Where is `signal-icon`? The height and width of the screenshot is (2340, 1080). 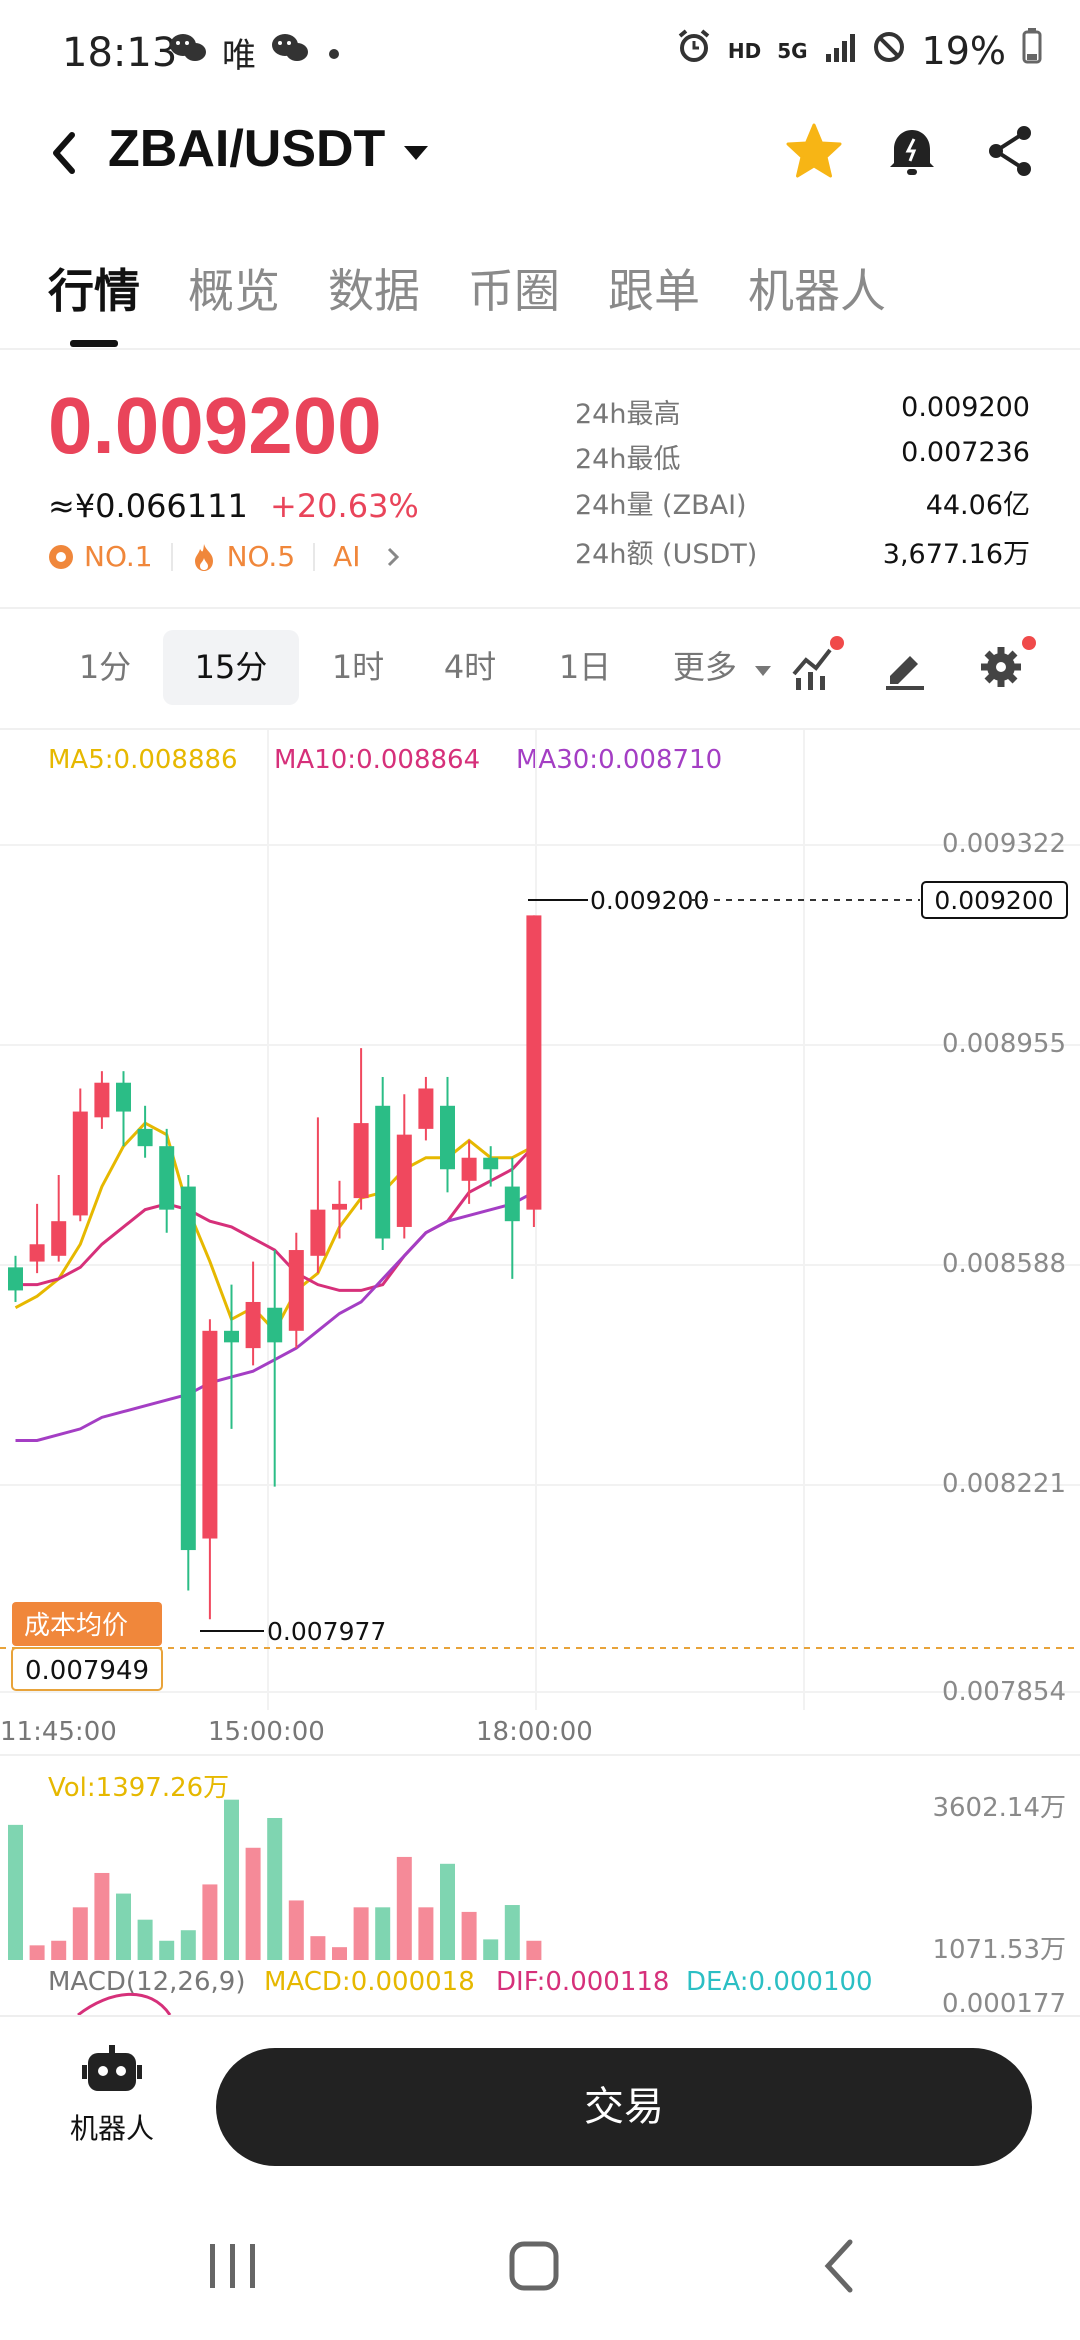
signal-icon is located at coordinates (840, 51).